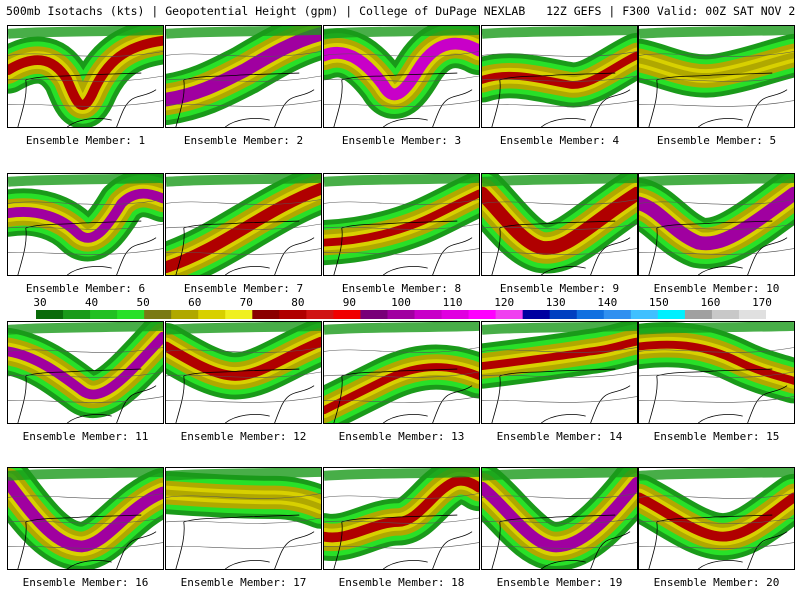 The image size is (800, 600). I want to click on panel-caption: Ensemble Member: 6, so click(85, 288).